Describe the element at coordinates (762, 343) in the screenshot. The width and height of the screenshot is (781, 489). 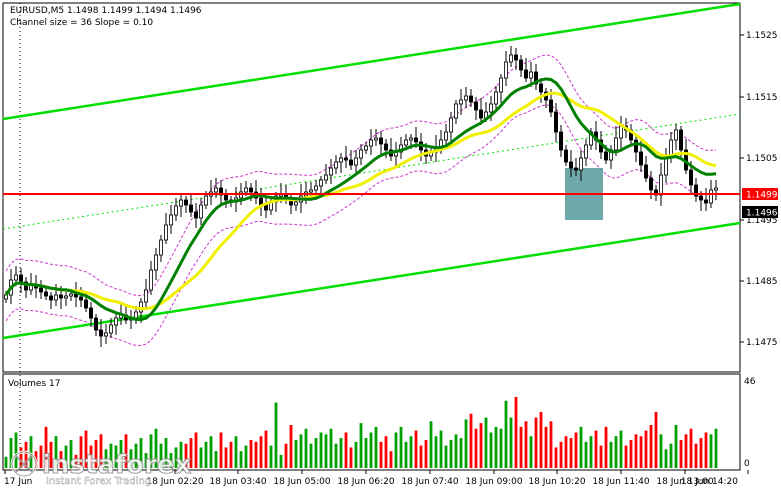
I see `price-tick-label: 1.1475` at that location.